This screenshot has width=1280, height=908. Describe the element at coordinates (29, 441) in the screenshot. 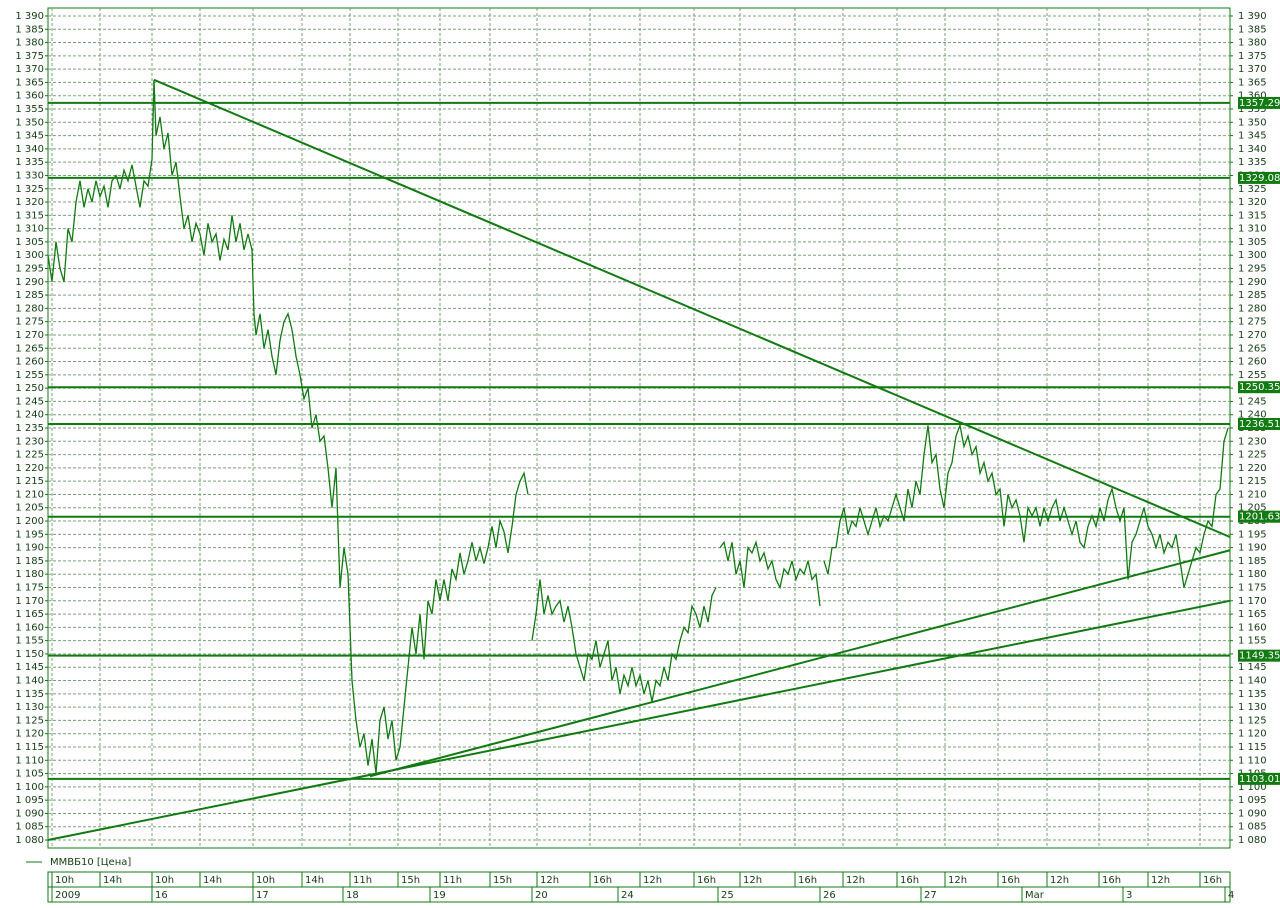

I see `y-tick-label: 1 230` at that location.